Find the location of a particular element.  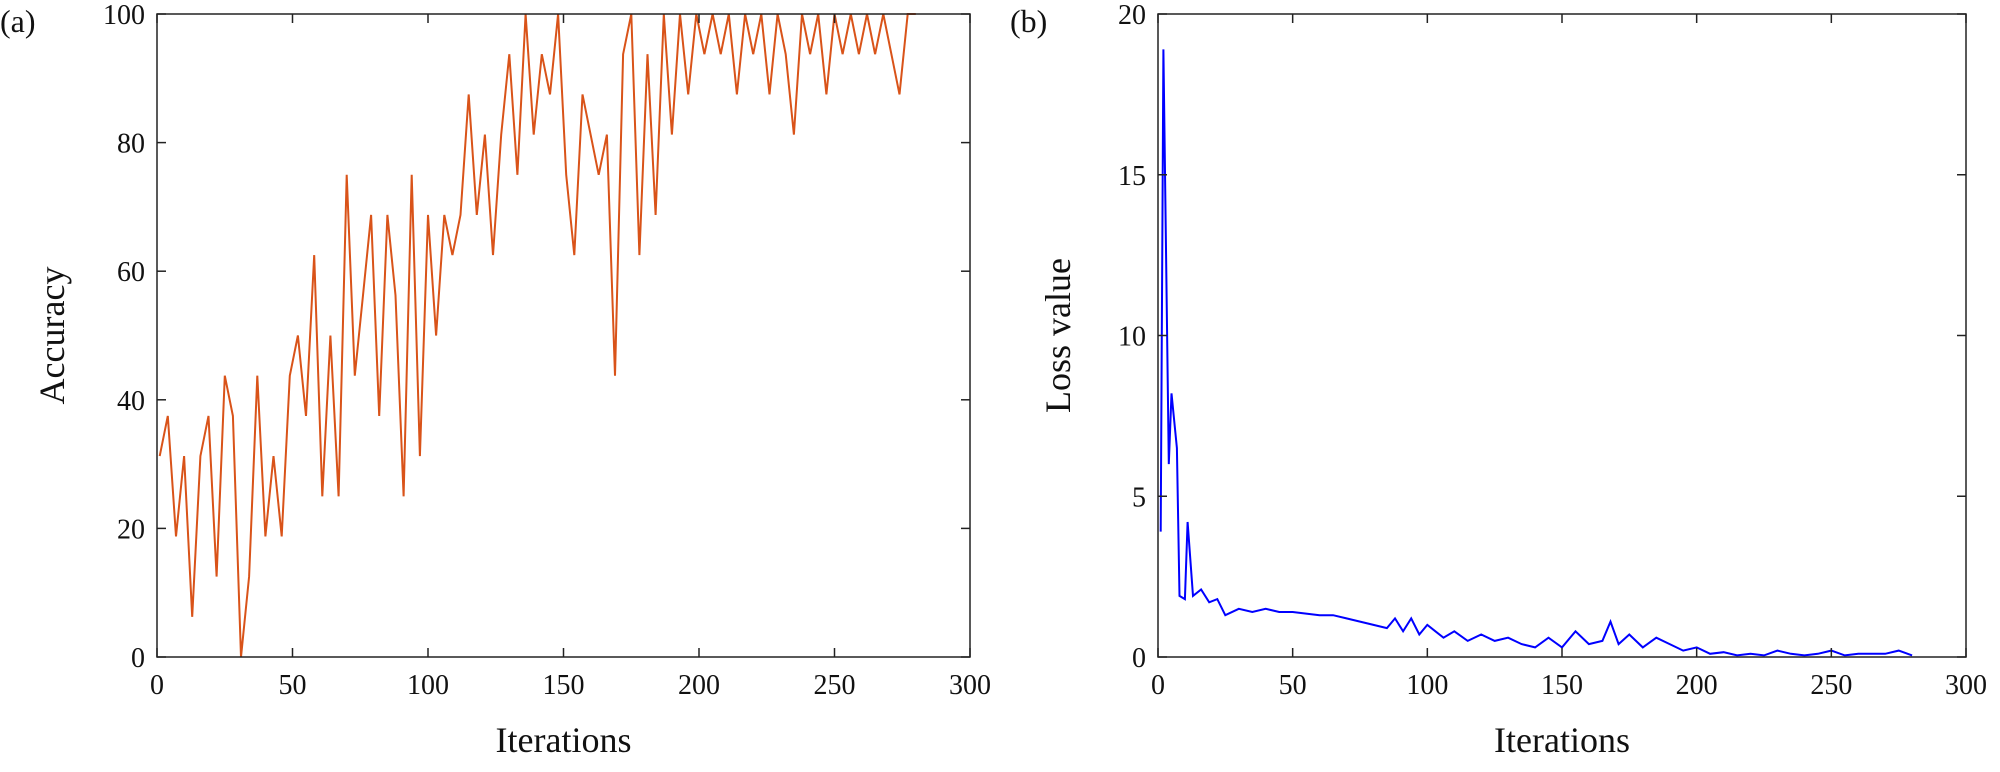

y-tick-label: 15 is located at coordinates (1132, 176).